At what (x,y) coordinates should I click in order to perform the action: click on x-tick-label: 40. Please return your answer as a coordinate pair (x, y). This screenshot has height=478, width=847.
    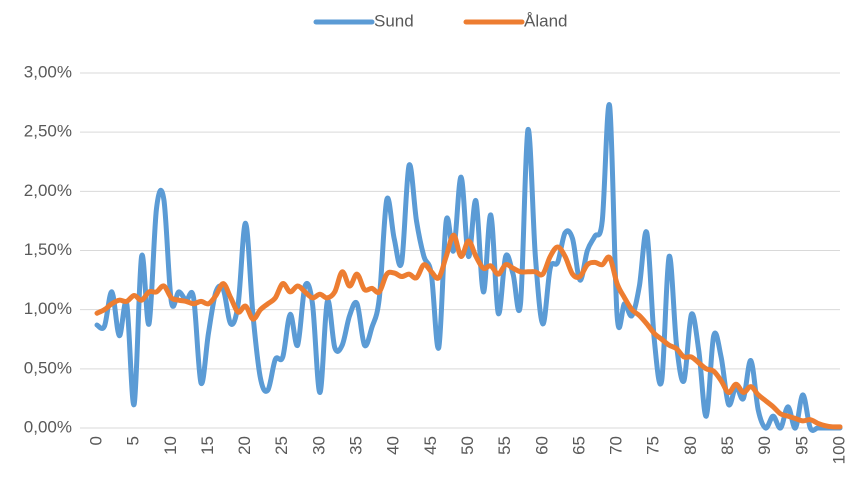
    Looking at the image, I should click on (393, 445).